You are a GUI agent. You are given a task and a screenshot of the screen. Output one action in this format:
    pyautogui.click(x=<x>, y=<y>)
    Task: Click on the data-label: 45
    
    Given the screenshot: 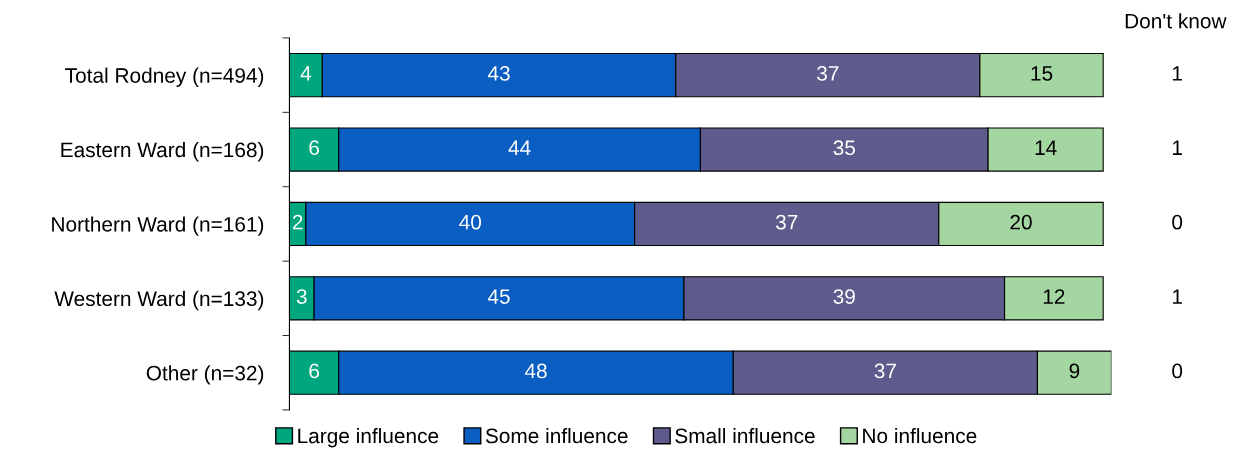 What is the action you would take?
    pyautogui.click(x=498, y=296)
    